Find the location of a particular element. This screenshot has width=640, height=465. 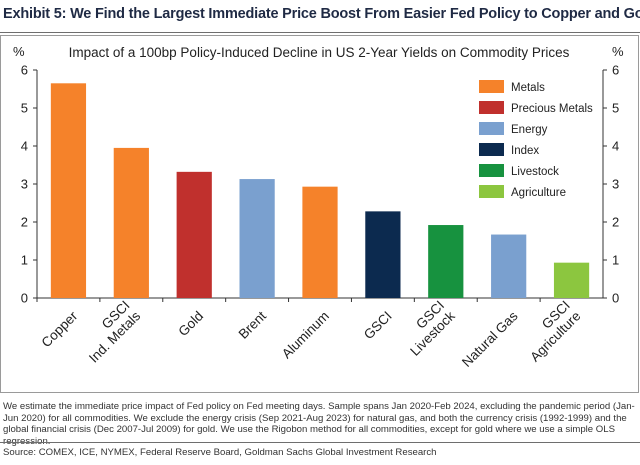

x-tick-label-line: Copper is located at coordinates (59, 329).